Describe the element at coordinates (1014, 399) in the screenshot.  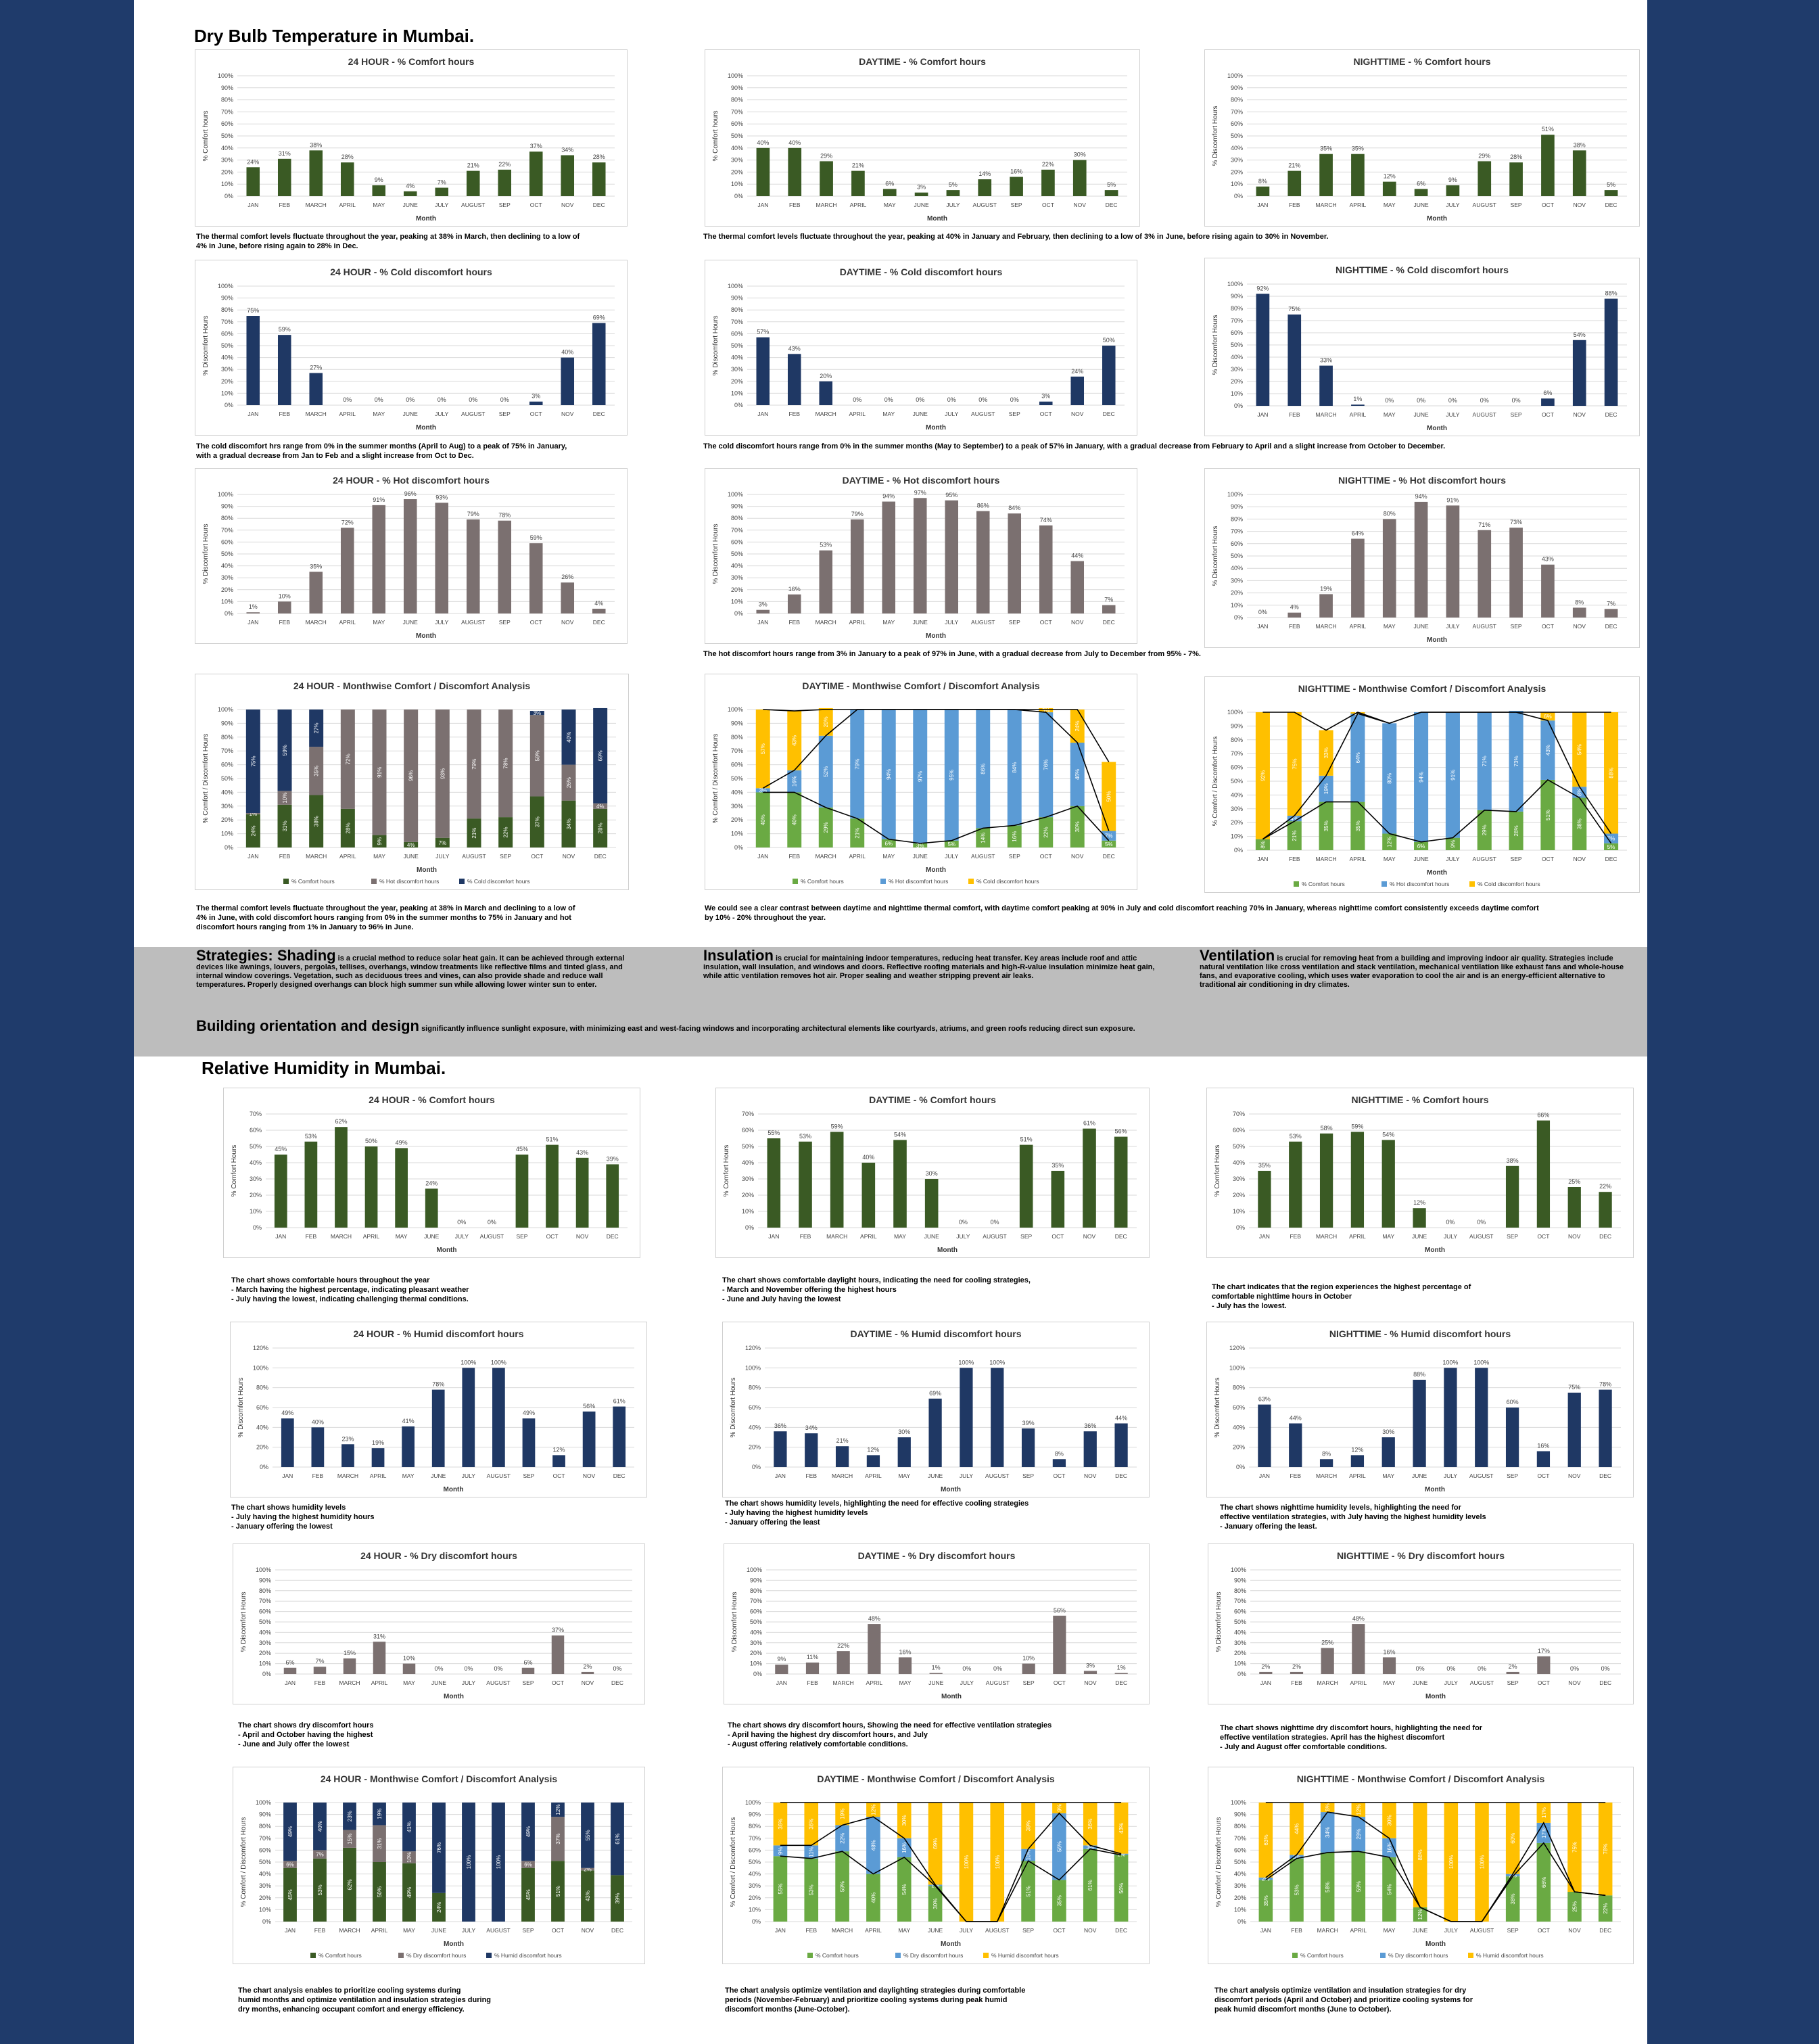
I see `data-label: 0%` at that location.